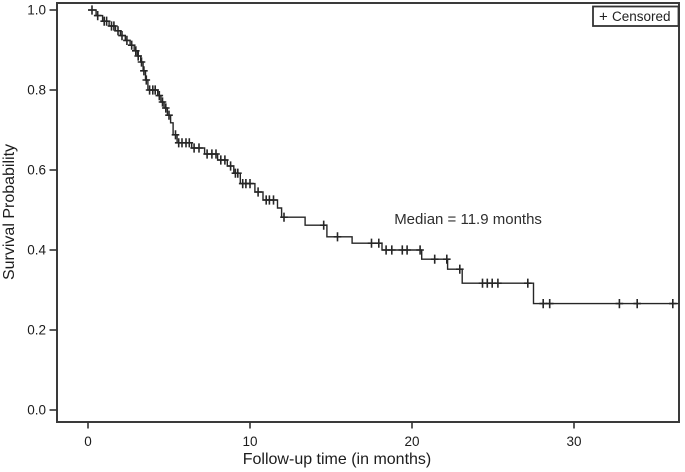 This screenshot has width=685, height=472. Describe the element at coordinates (337, 459) in the screenshot. I see `x-axis-title: Follow-up time (in months)` at that location.